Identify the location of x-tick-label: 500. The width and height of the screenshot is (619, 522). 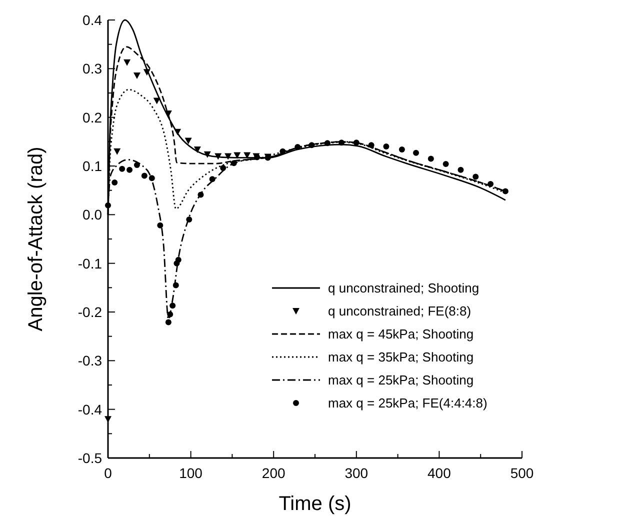
(522, 473).